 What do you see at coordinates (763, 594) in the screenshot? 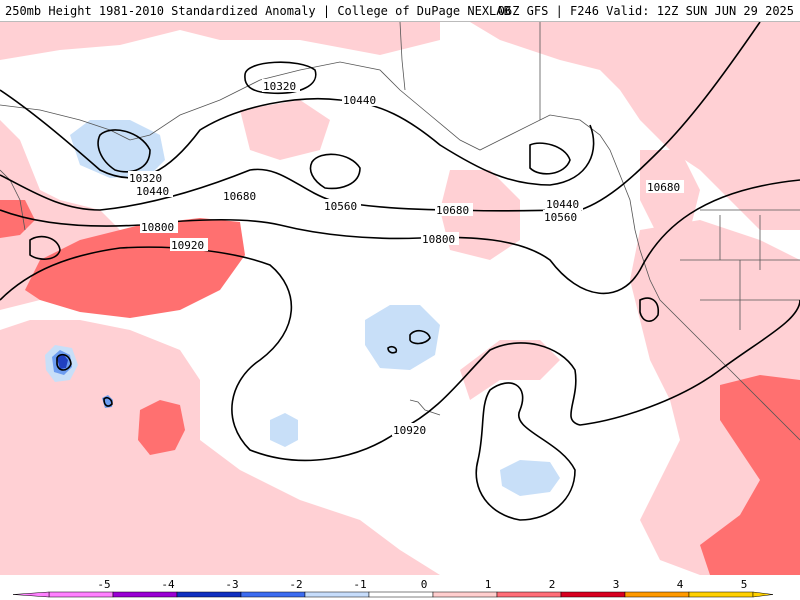
I see `colorbar-right-arrow` at bounding box center [763, 594].